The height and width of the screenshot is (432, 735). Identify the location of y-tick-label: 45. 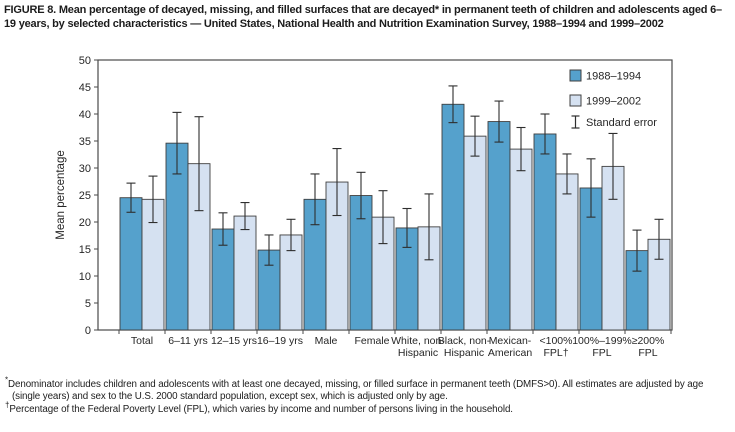
(85, 88).